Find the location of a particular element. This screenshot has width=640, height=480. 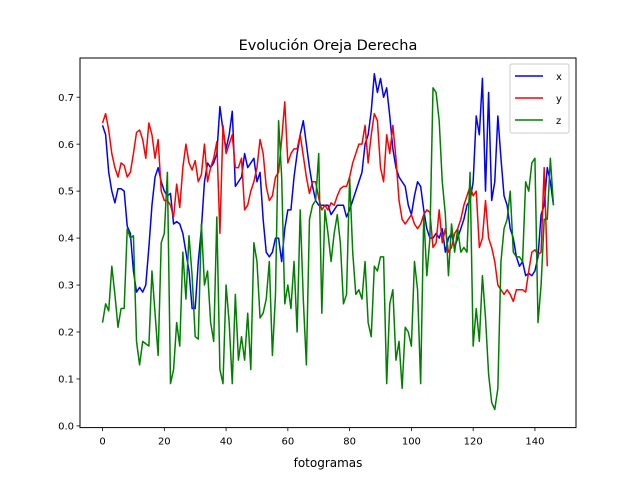

x-tick-label: 20 is located at coordinates (164, 442).